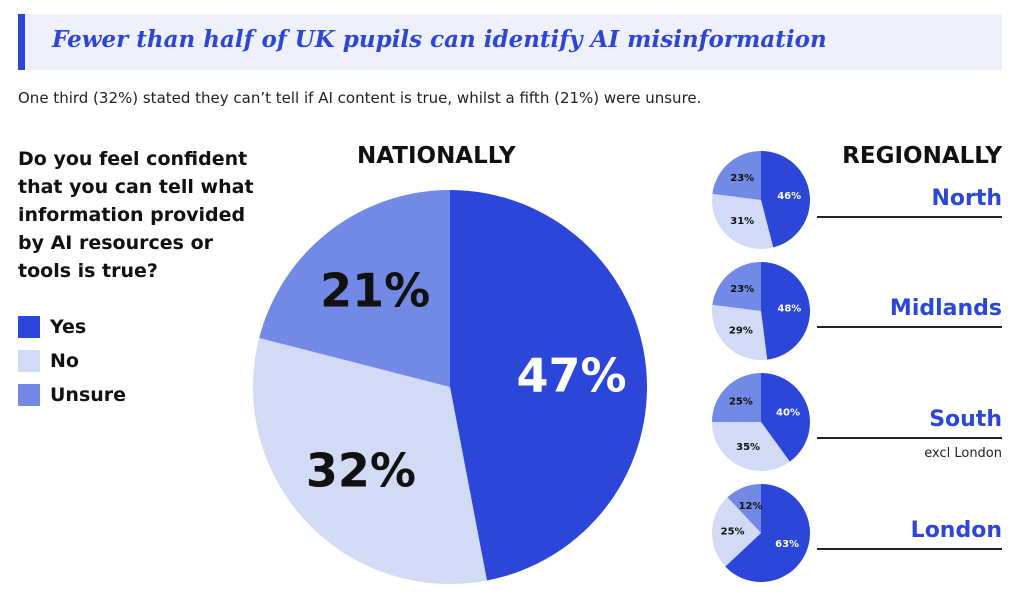 Image resolution: width=1024 pixels, height=604 pixels. I want to click on legend-item-no: No, so click(72, 361).